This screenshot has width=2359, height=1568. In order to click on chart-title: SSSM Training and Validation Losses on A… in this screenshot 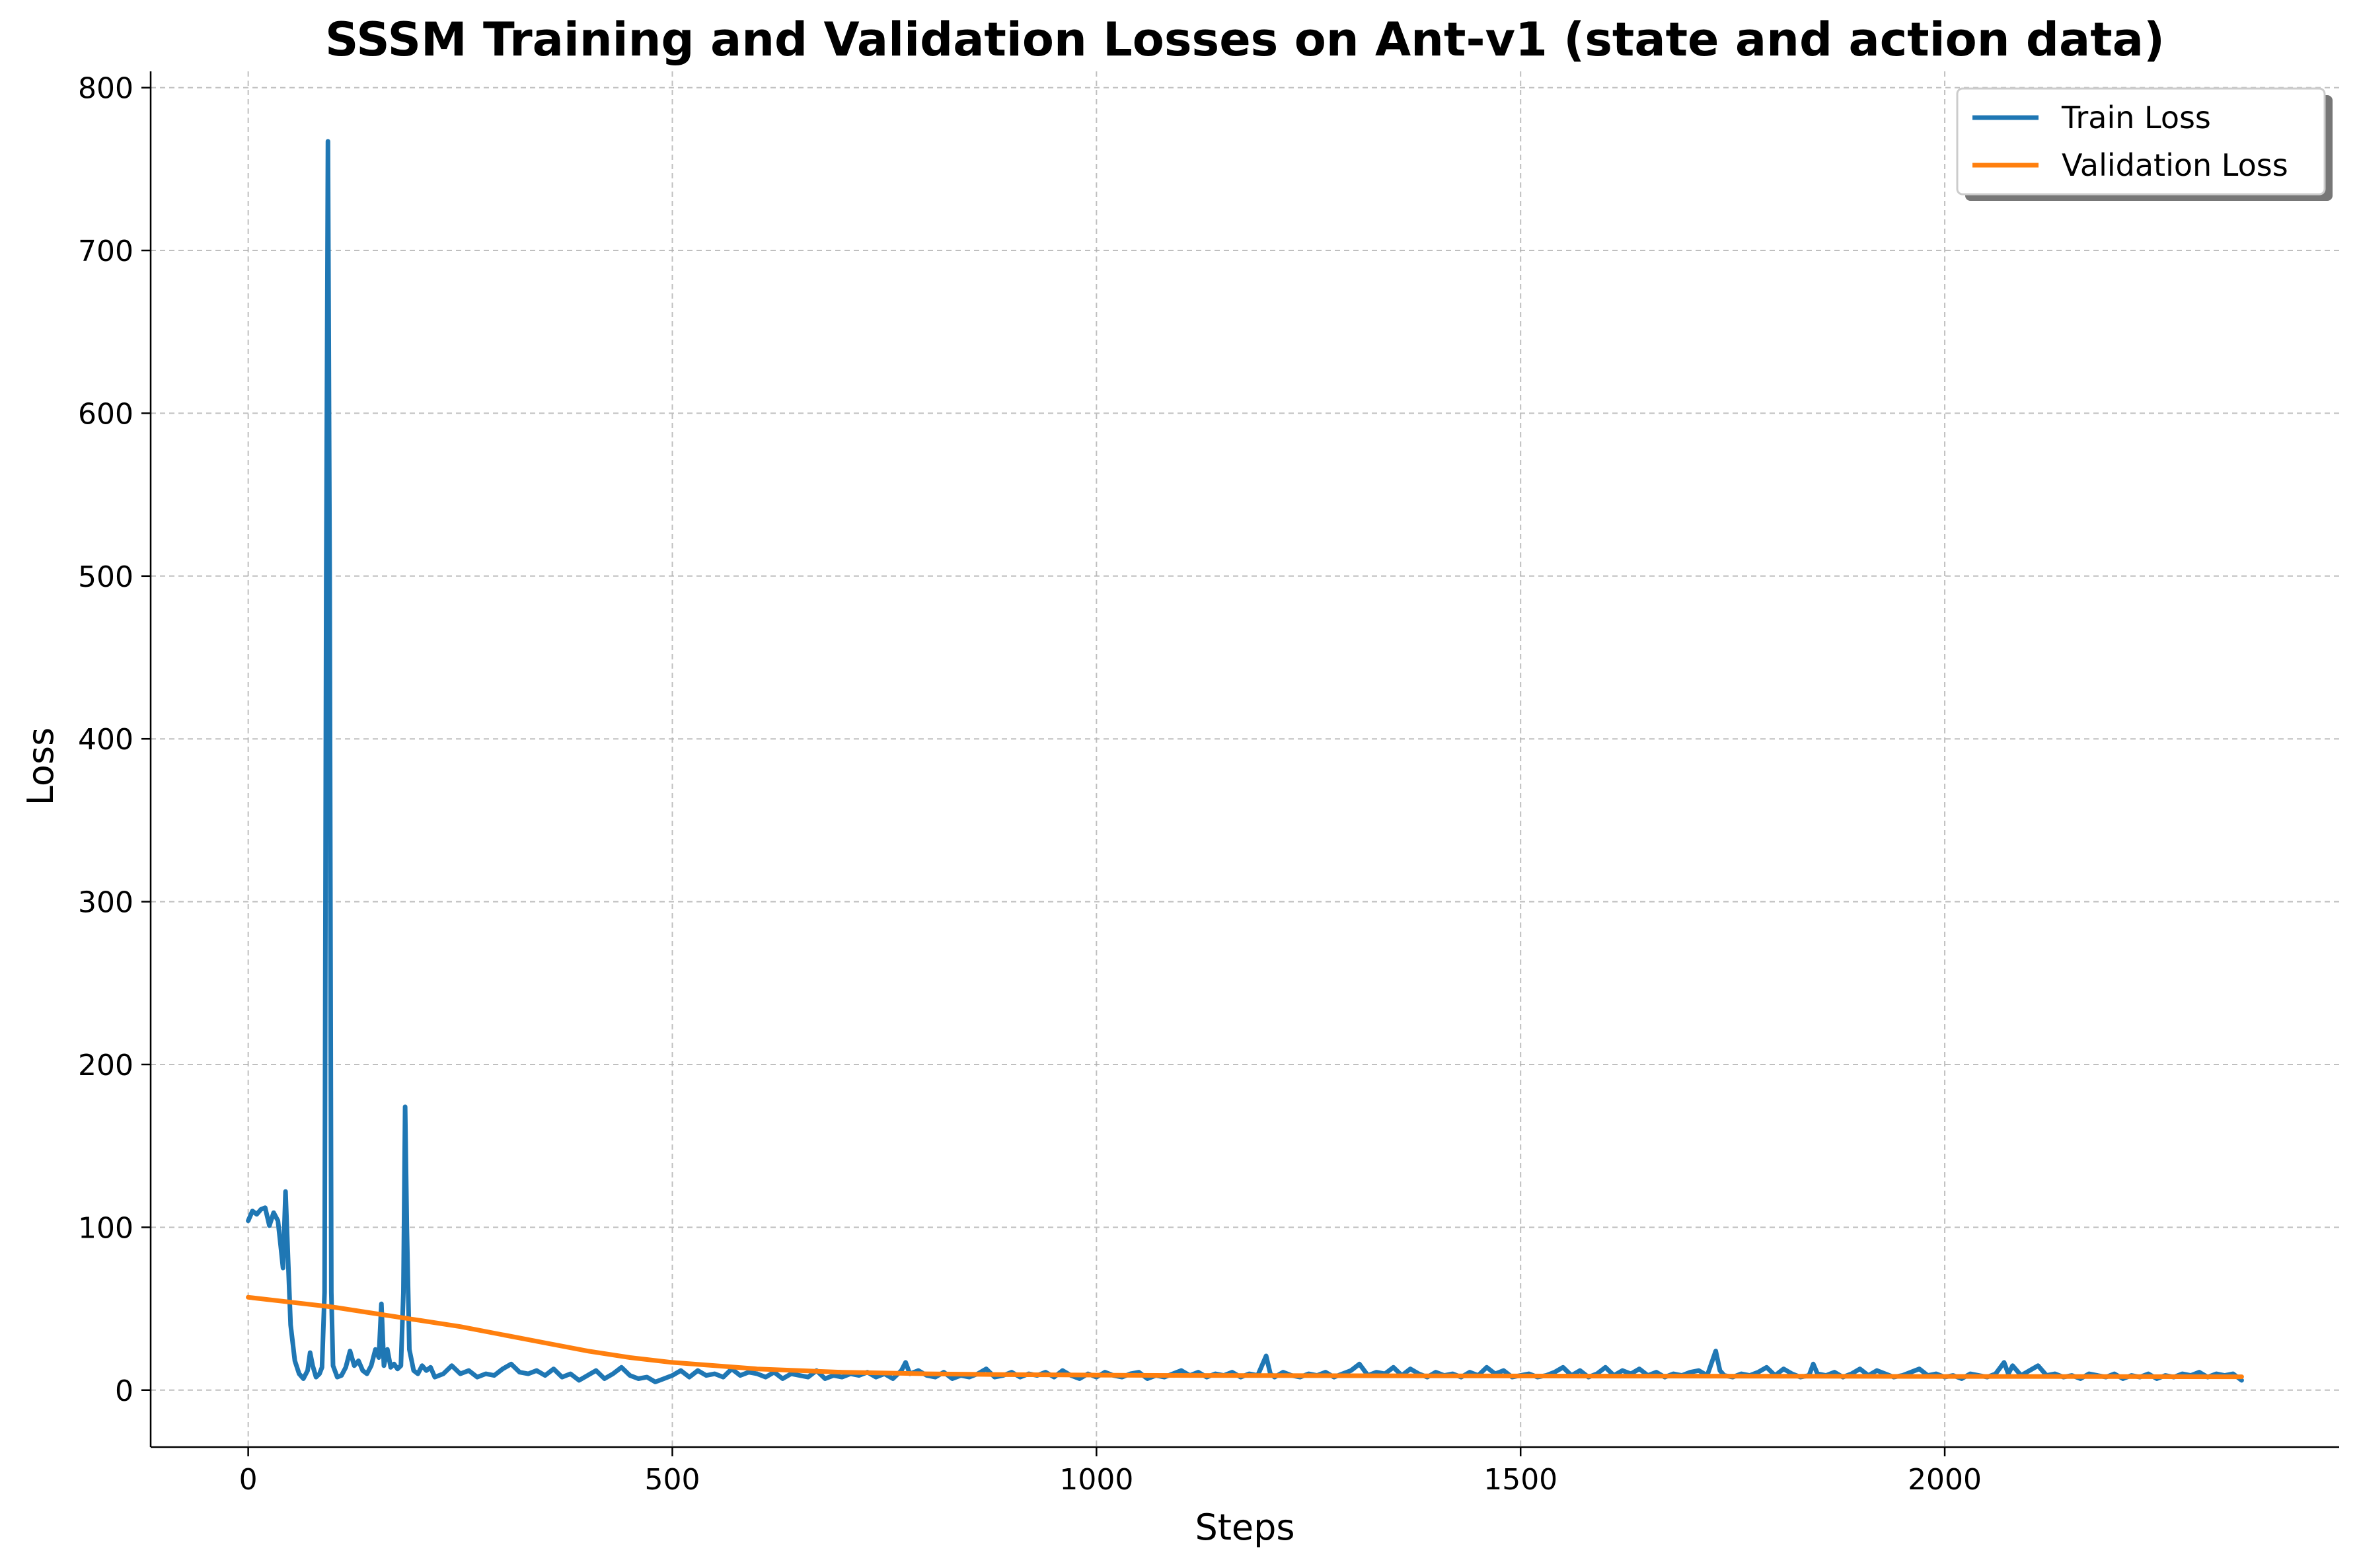, I will do `click(1245, 40)`.